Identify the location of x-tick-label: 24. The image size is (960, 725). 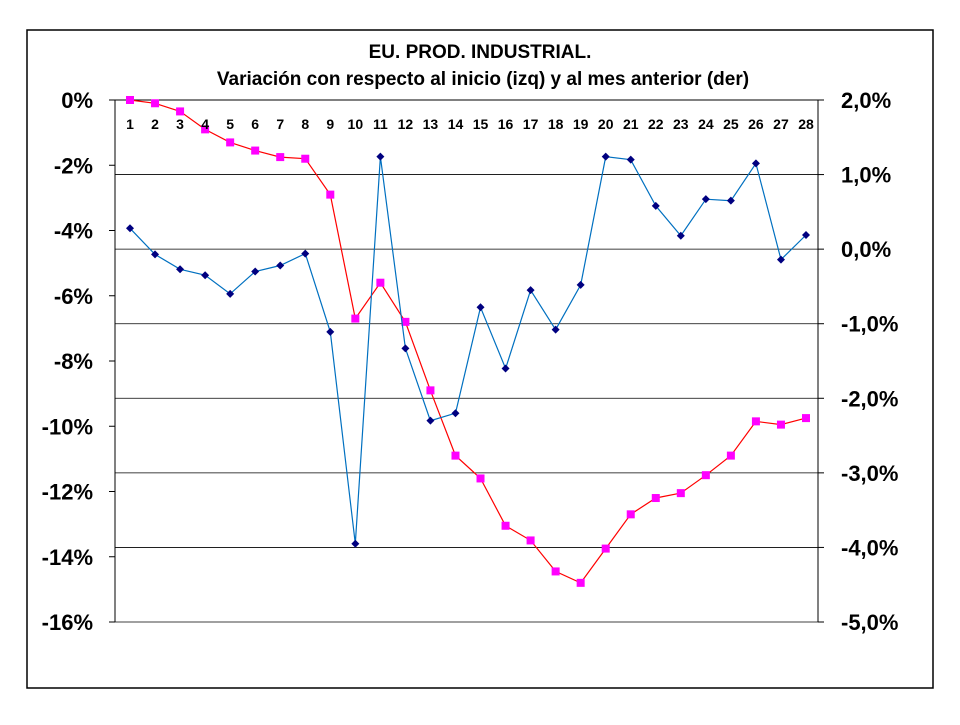
(706, 124).